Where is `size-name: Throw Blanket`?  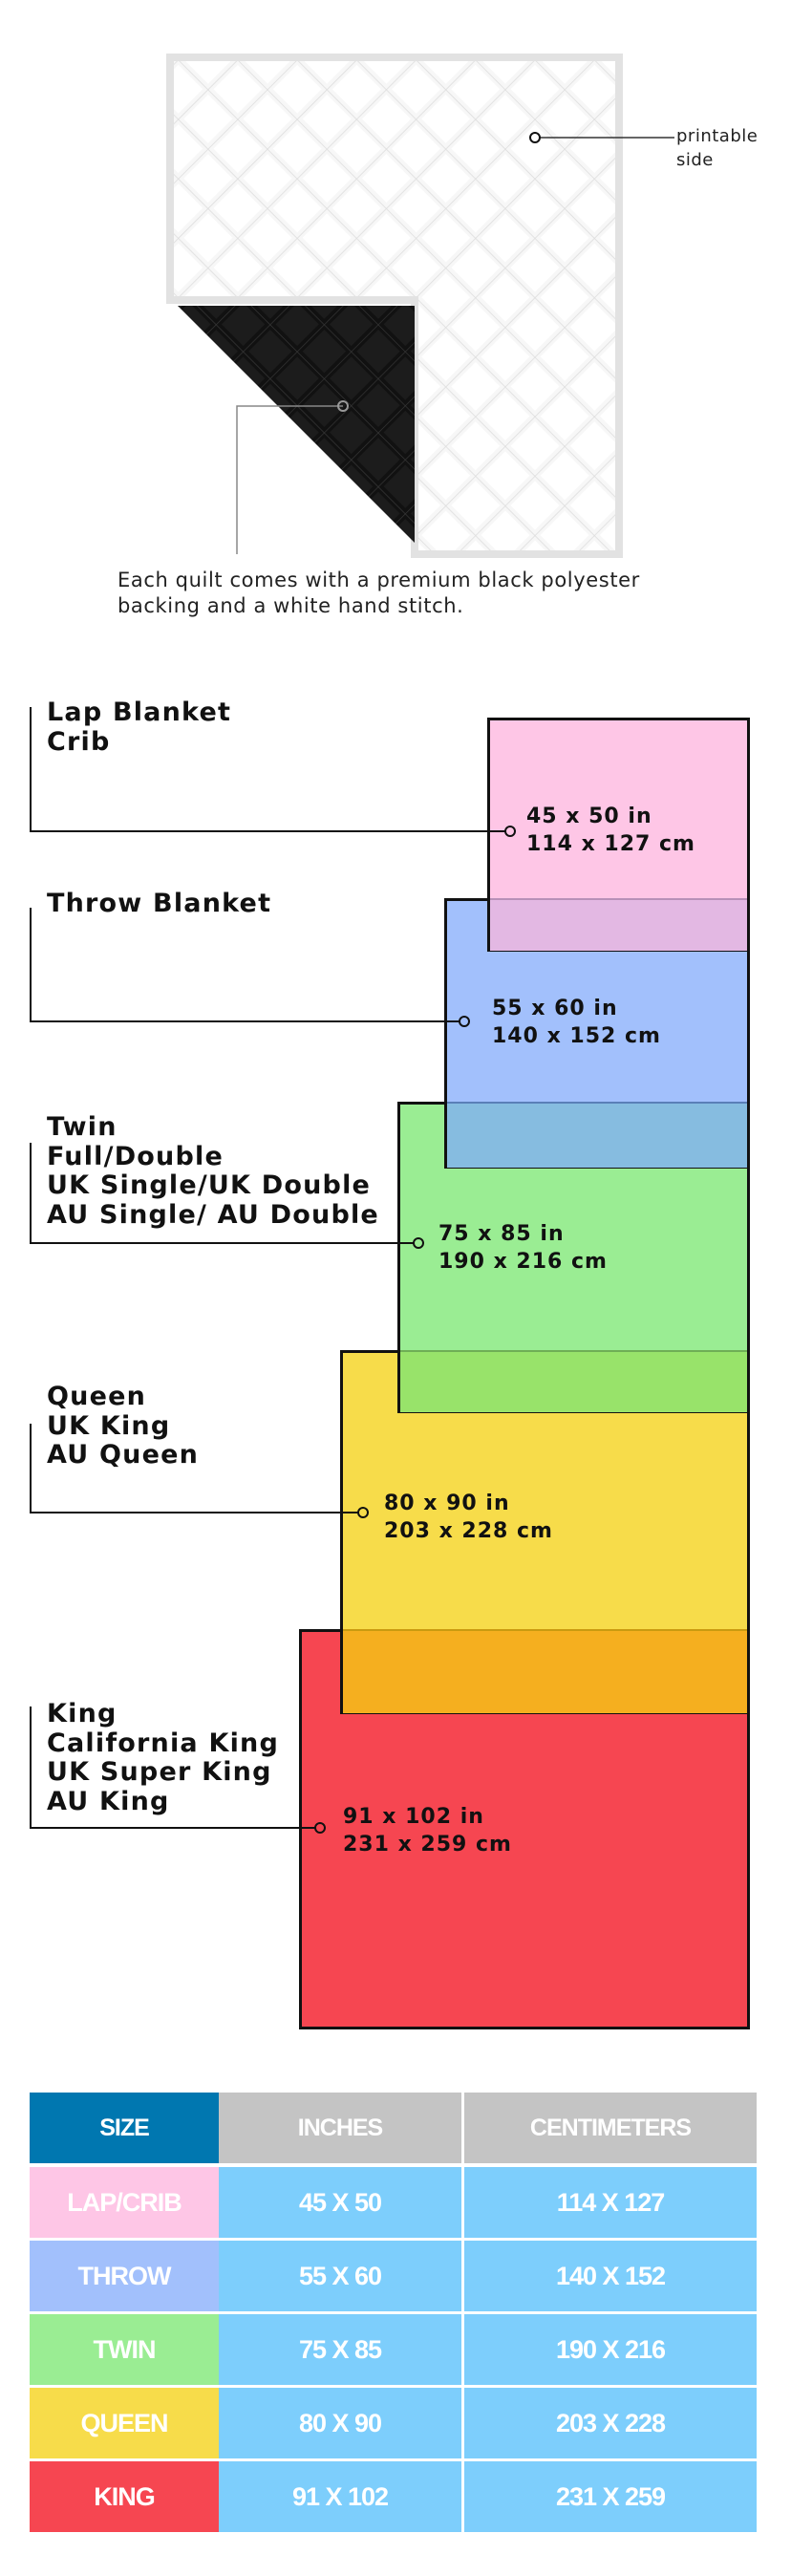
size-name: Throw Blanket is located at coordinates (159, 903).